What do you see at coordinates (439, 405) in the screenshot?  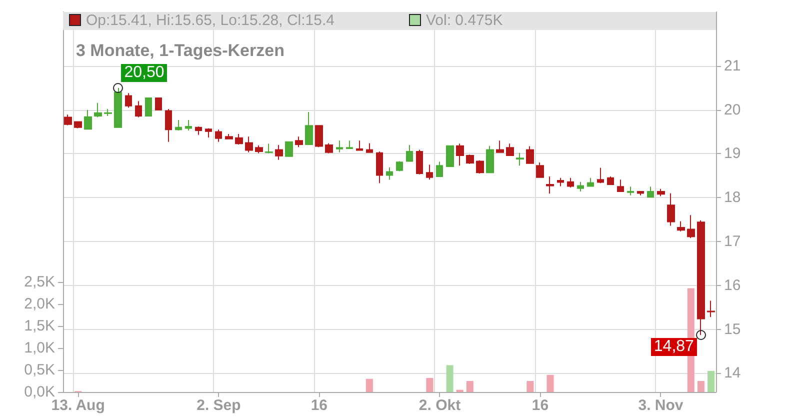 I see `x-tick-label: 2. Okt` at bounding box center [439, 405].